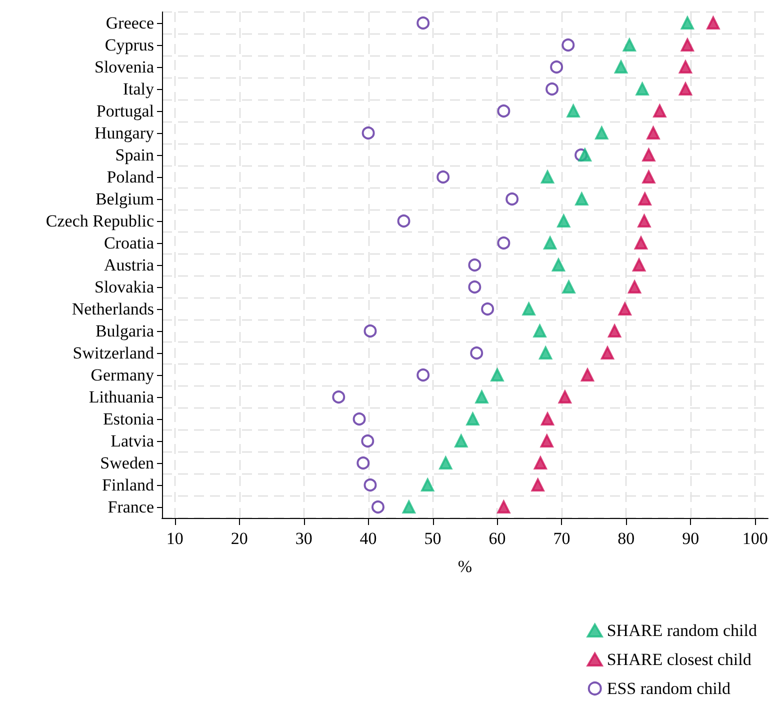  I want to click on y-tick-label: Croatia, so click(129, 243).